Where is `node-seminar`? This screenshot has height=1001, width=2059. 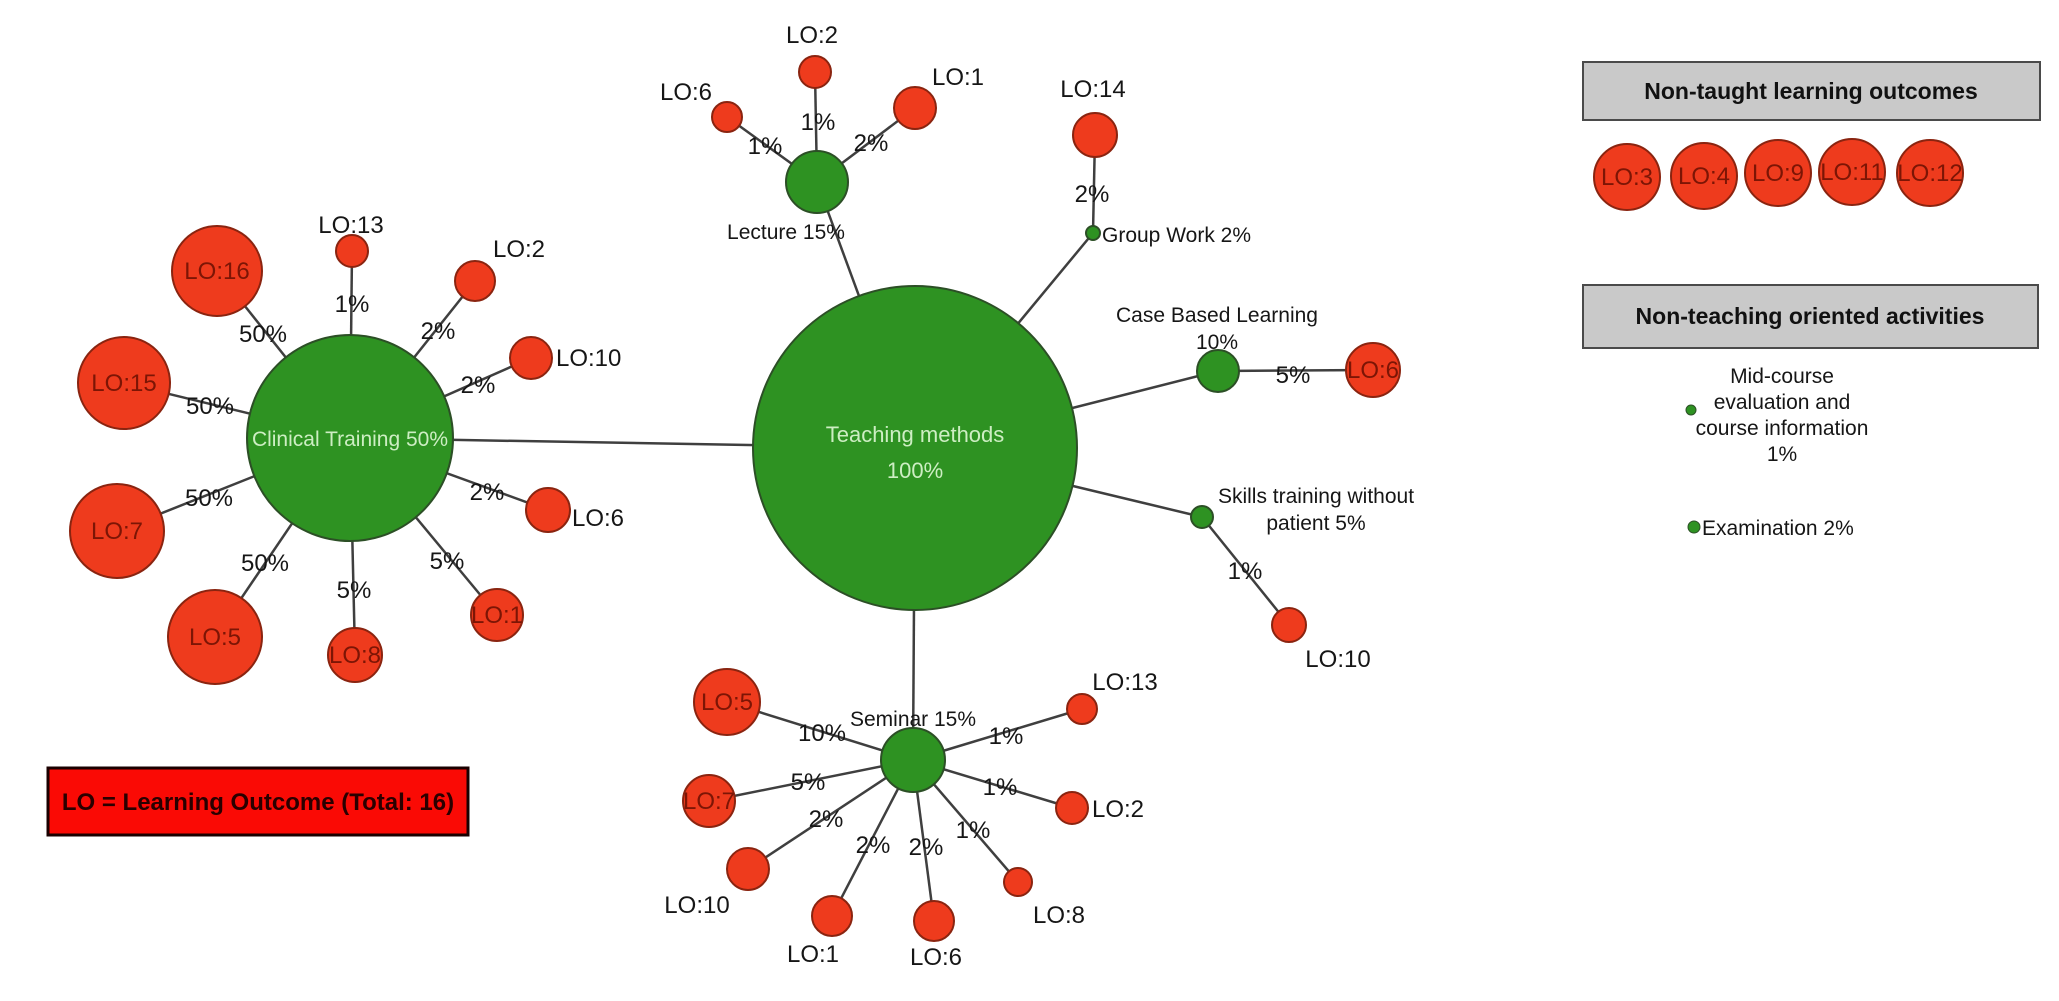
node-seminar is located at coordinates (913, 760).